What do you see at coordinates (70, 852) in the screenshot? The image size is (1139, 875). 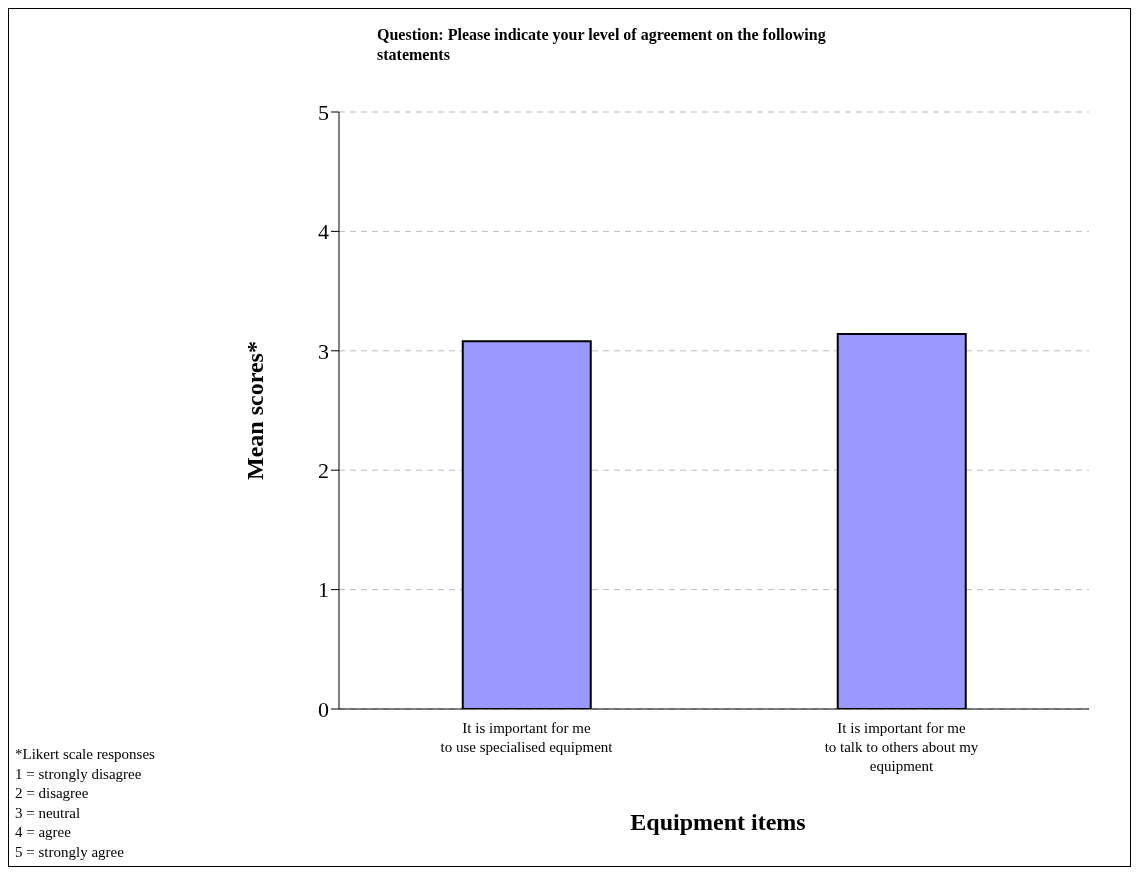 I see `text: 5 = strongly agree` at bounding box center [70, 852].